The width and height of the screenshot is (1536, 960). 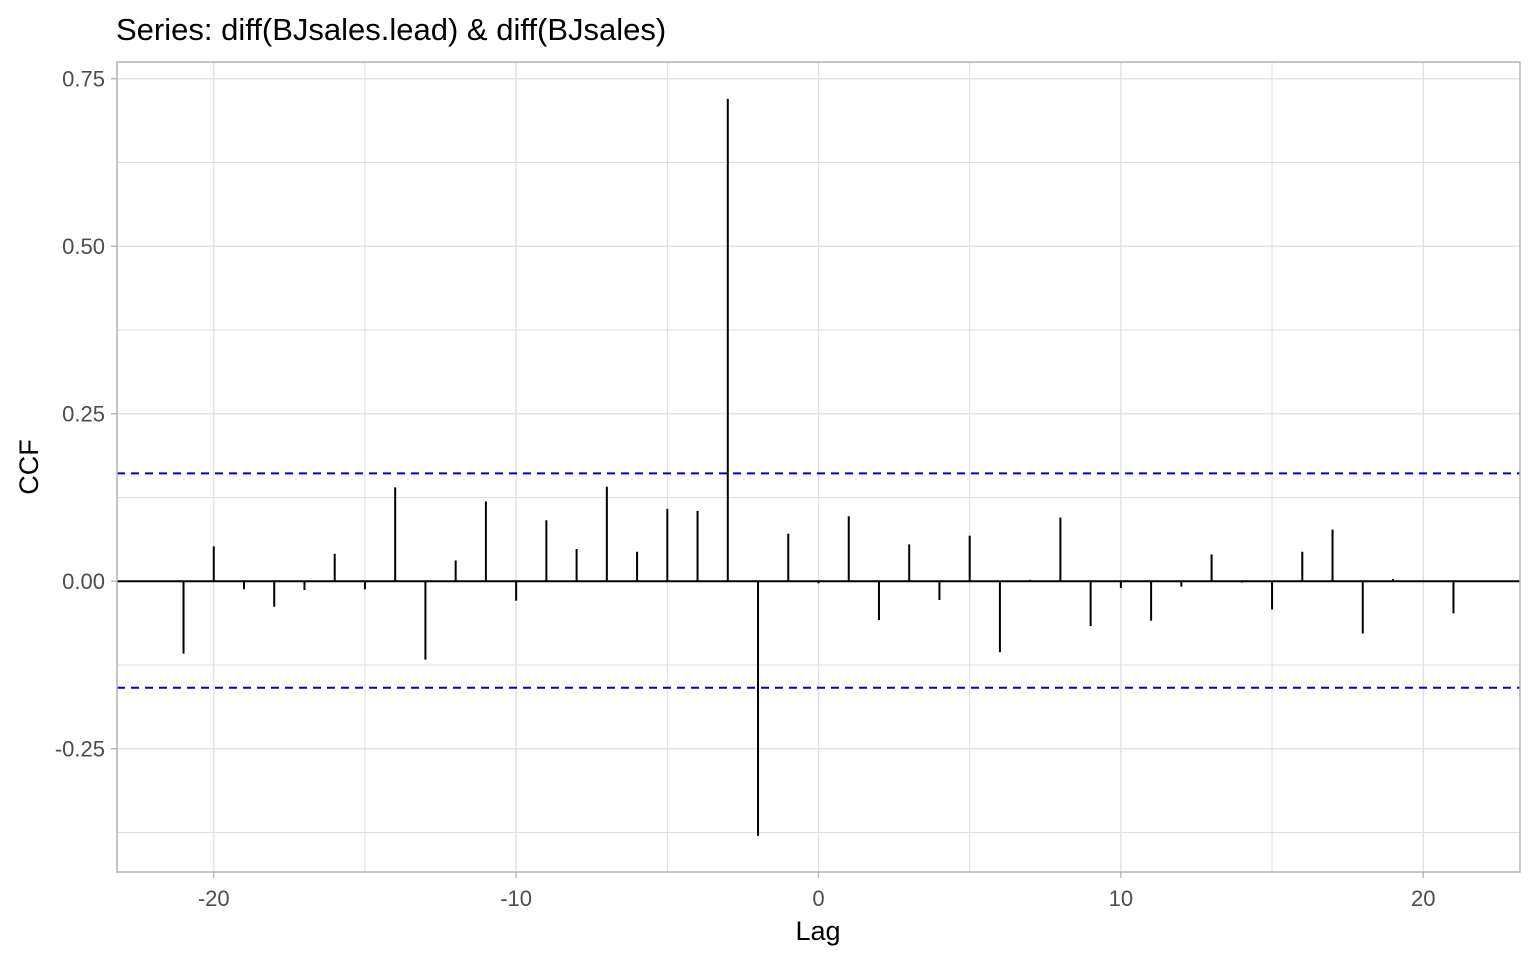 What do you see at coordinates (83, 581) in the screenshot?
I see `y-tick-label: 0.00` at bounding box center [83, 581].